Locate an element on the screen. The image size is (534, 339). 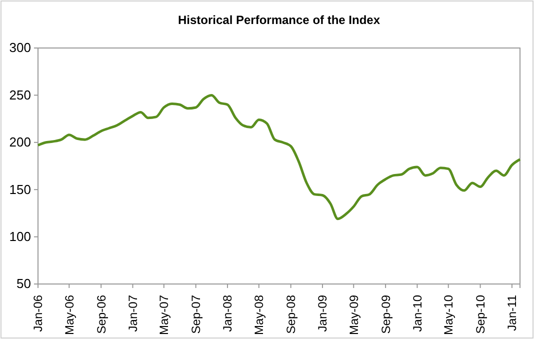
y-tick-label: 150 is located at coordinates (20, 189).